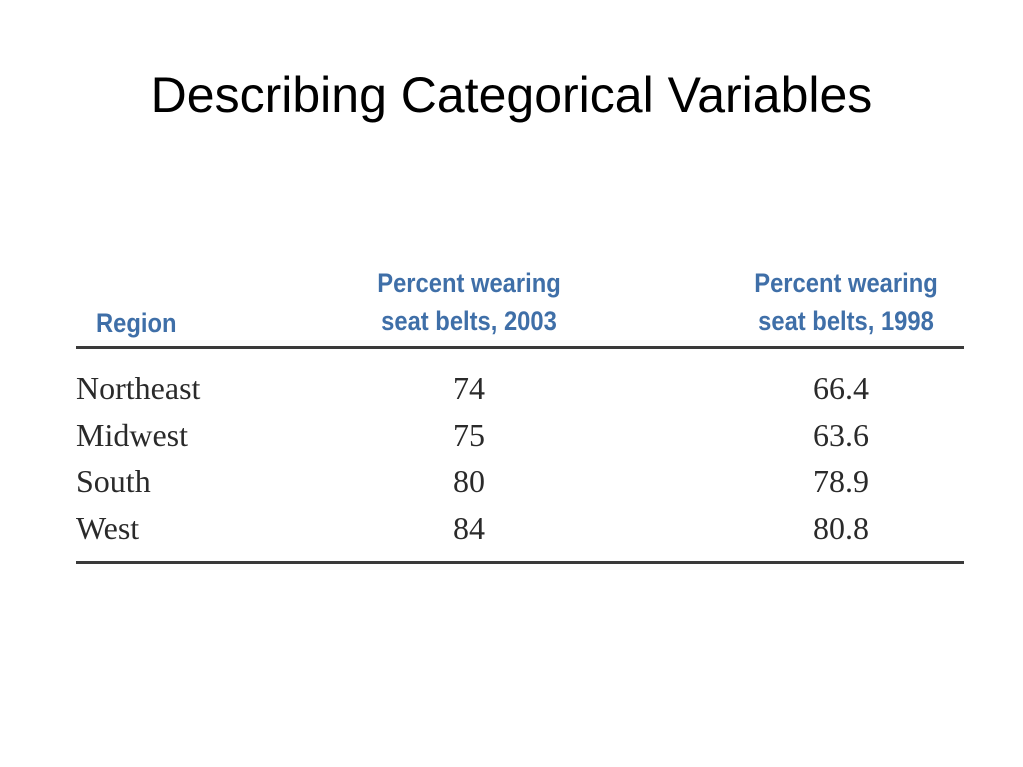 The image size is (1023, 767). Describe the element at coordinates (132, 434) in the screenshot. I see `cell-region: Midwest` at that location.